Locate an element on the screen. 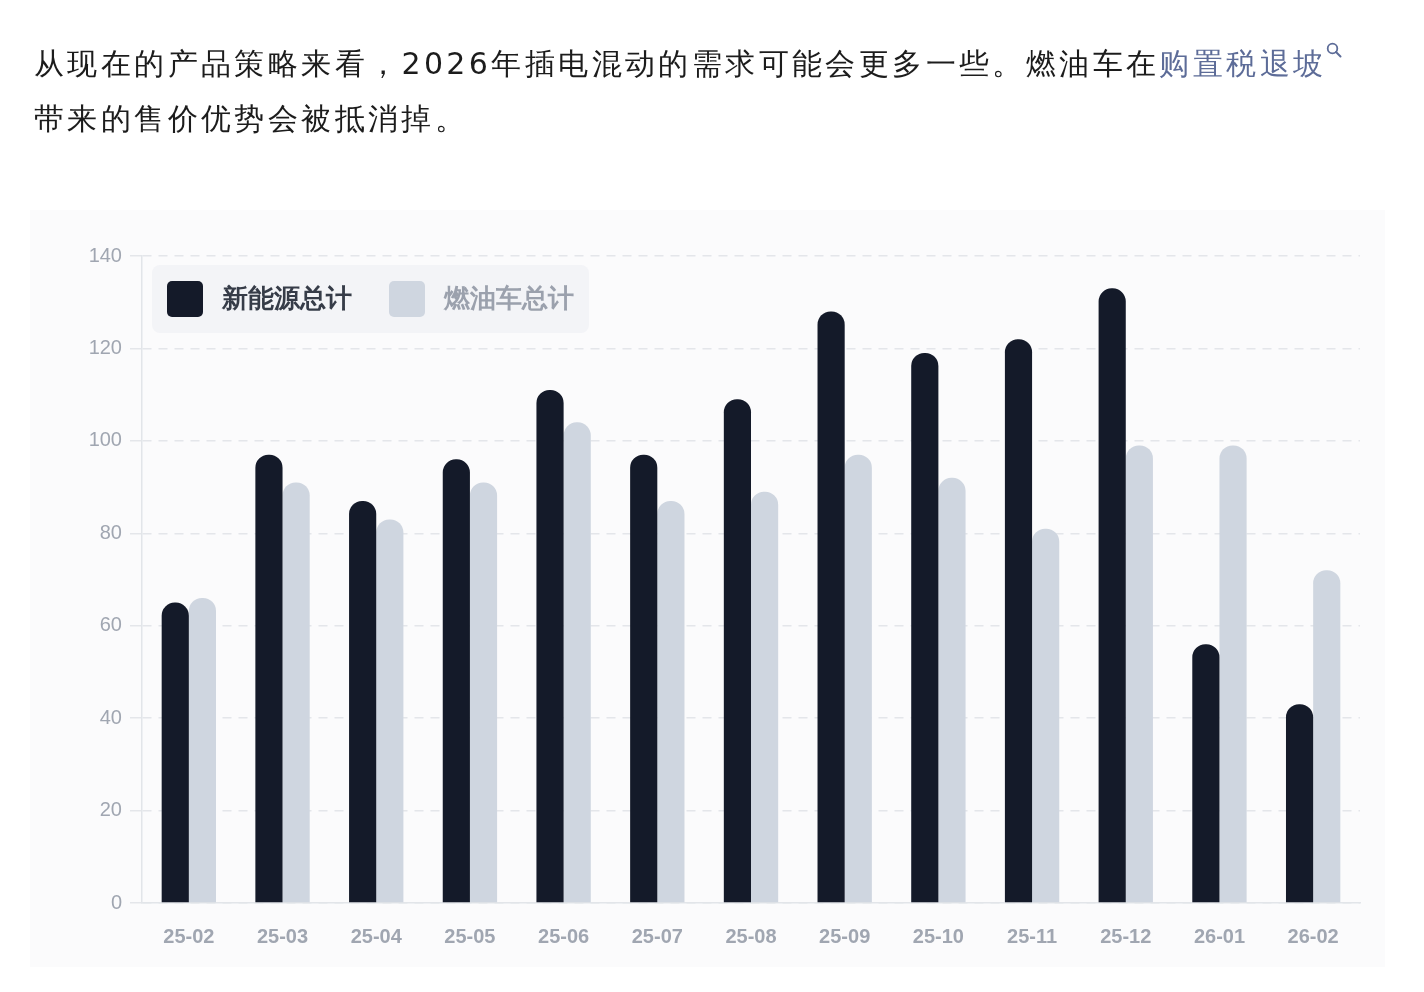 This screenshot has width=1424, height=992. x-tick-label: 25-11 is located at coordinates (1032, 935).